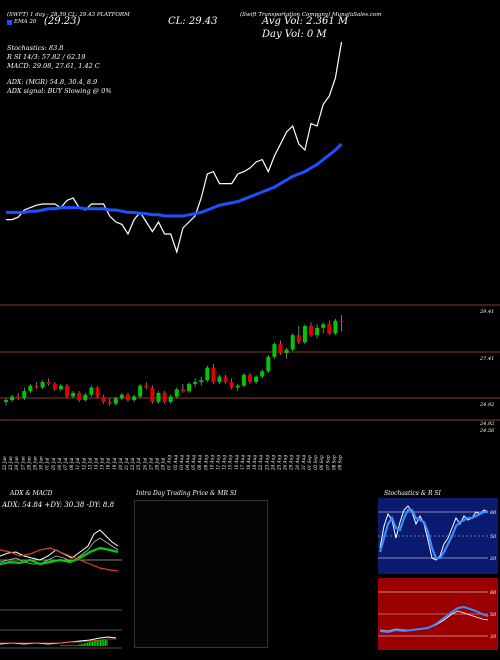  Describe the element at coordinates (291, 463) in the screenshot. I see `date-tick-label: 29 Aug` at that location.